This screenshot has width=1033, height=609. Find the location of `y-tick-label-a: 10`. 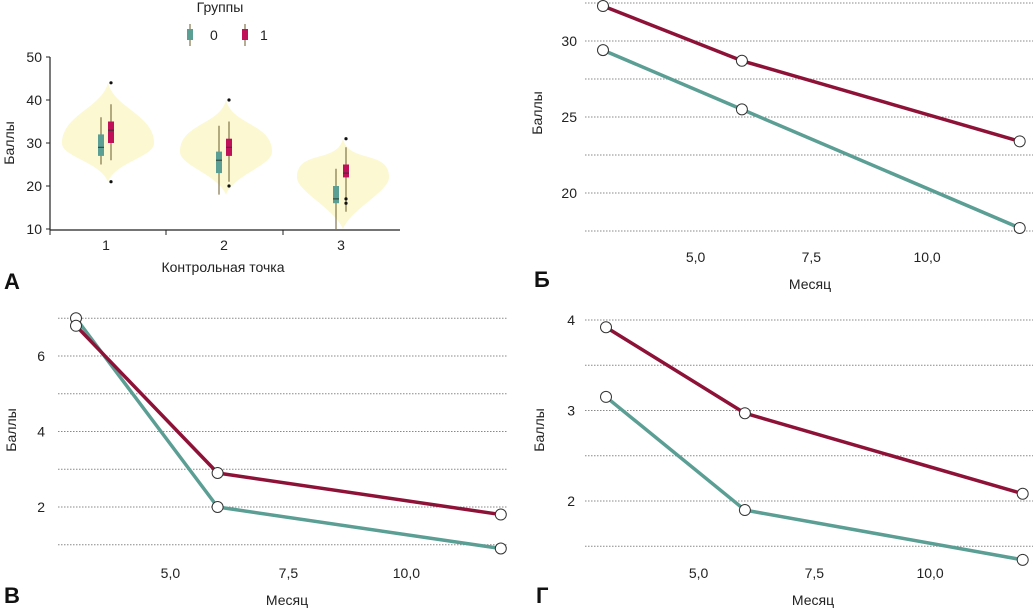

y-tick-label-a: 10 is located at coordinates (34, 229).